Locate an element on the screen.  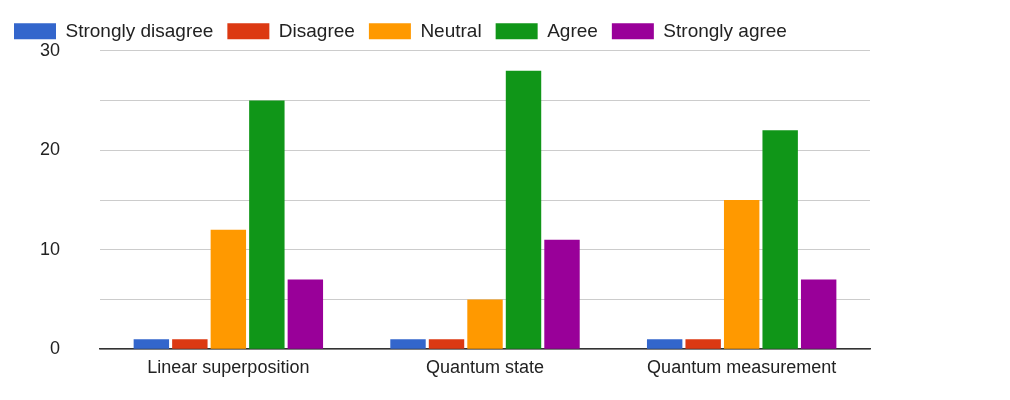
legend-label: Agree is located at coordinates (572, 30).